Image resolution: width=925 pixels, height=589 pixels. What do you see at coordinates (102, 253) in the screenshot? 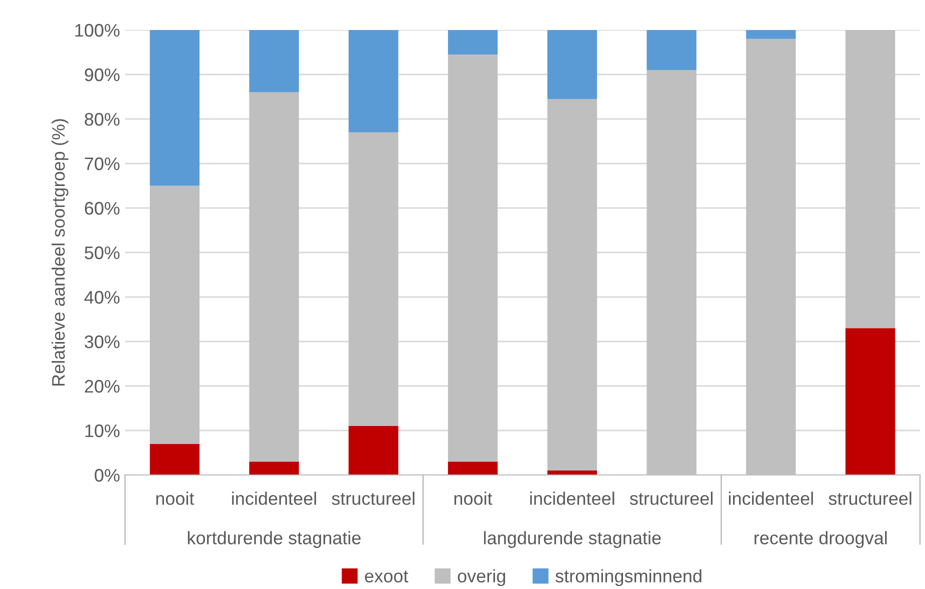
I see `y-tick-label: 50%` at bounding box center [102, 253].